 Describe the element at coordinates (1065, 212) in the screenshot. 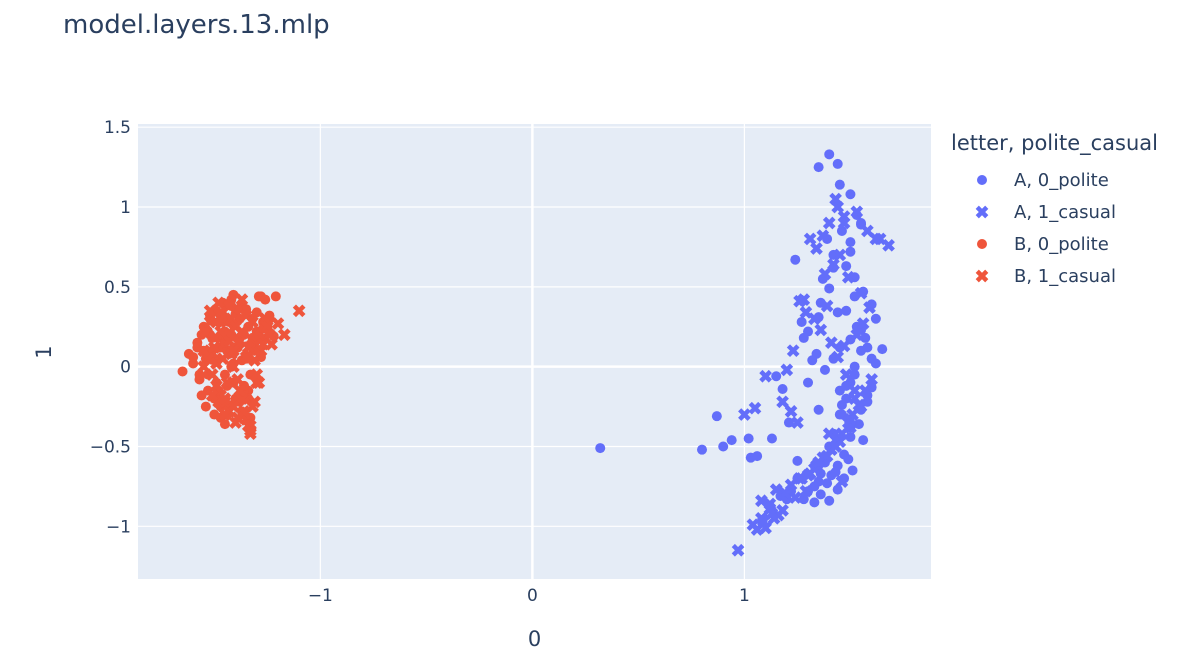

I see `legend-label: A, 1_casual` at that location.